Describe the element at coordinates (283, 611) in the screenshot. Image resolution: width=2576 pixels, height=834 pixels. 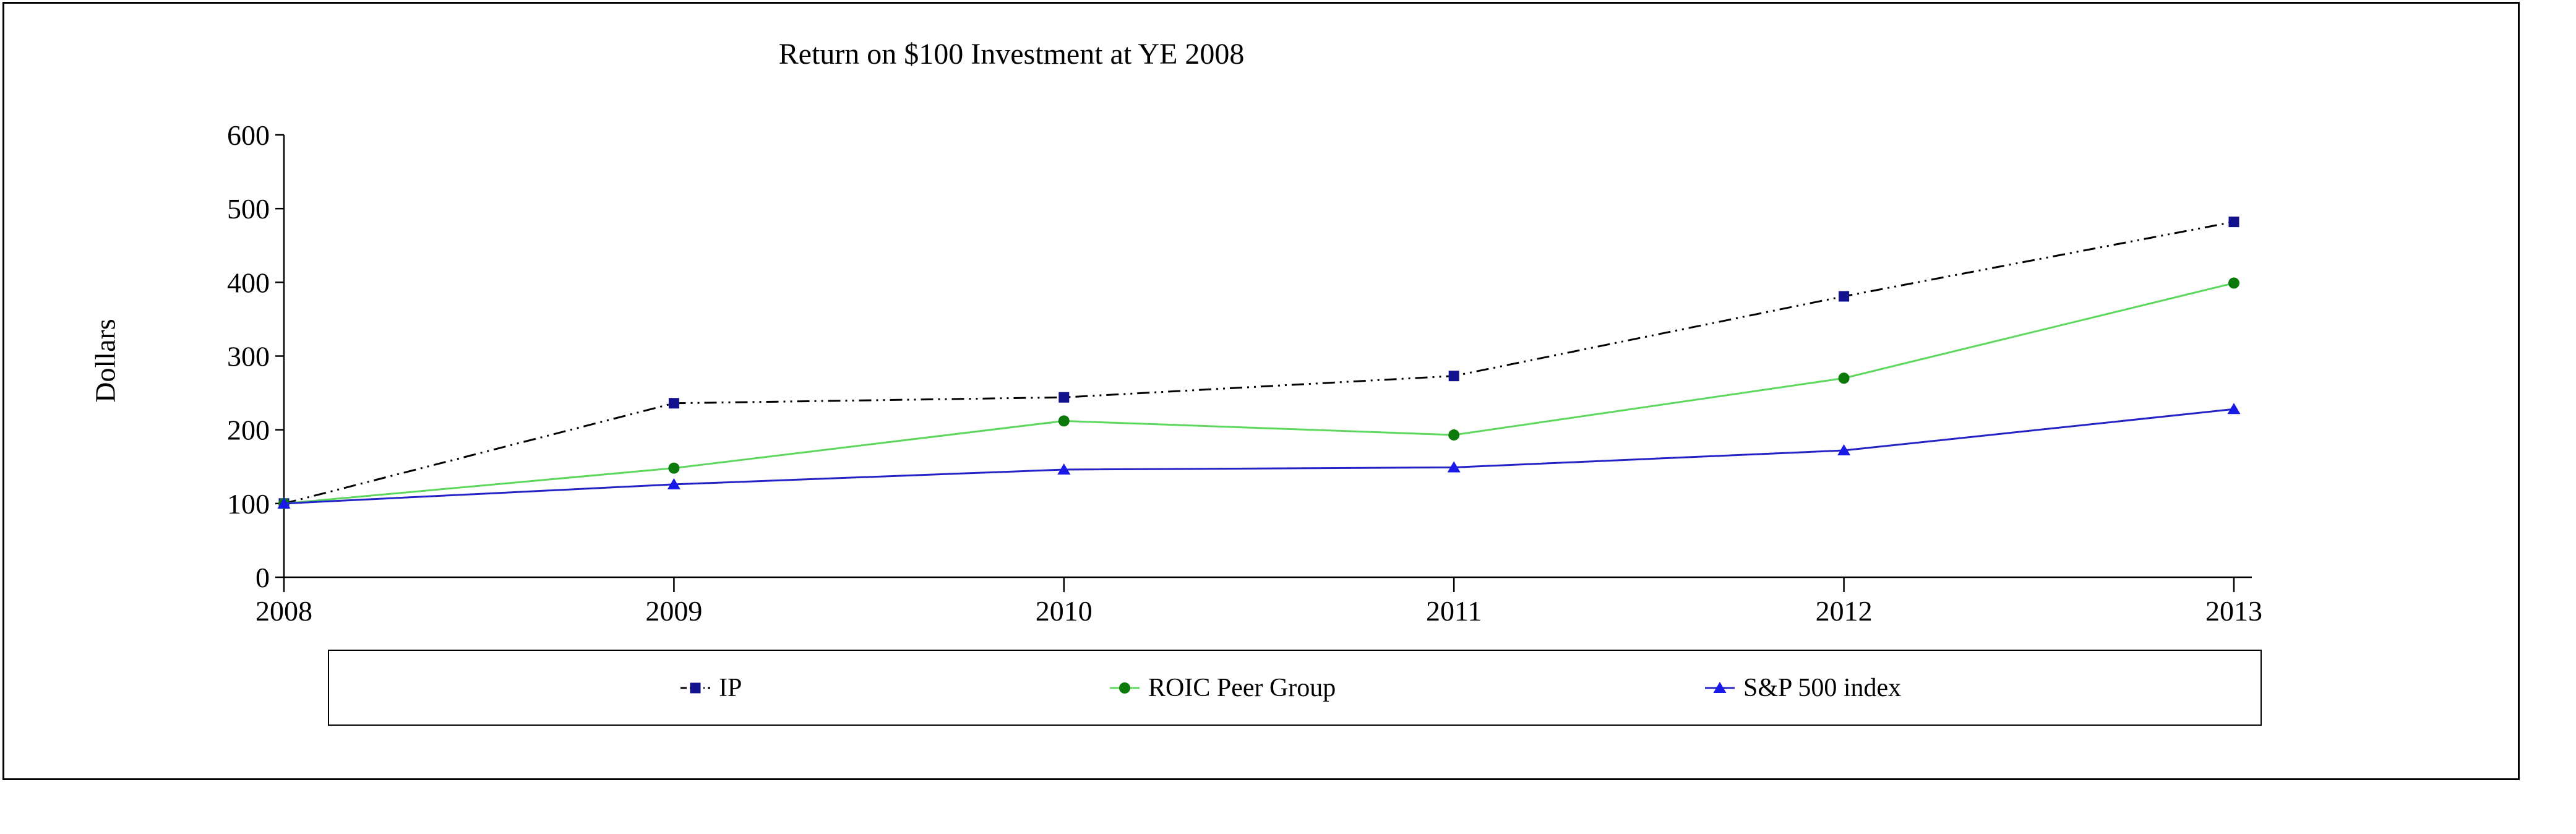
I see `x-tick-label: 2008` at that location.